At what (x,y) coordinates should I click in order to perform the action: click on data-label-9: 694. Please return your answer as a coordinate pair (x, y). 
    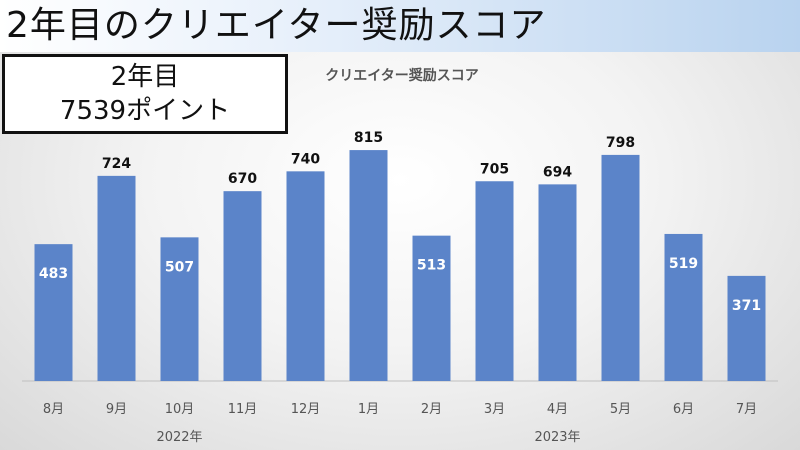
    Looking at the image, I should click on (557, 172).